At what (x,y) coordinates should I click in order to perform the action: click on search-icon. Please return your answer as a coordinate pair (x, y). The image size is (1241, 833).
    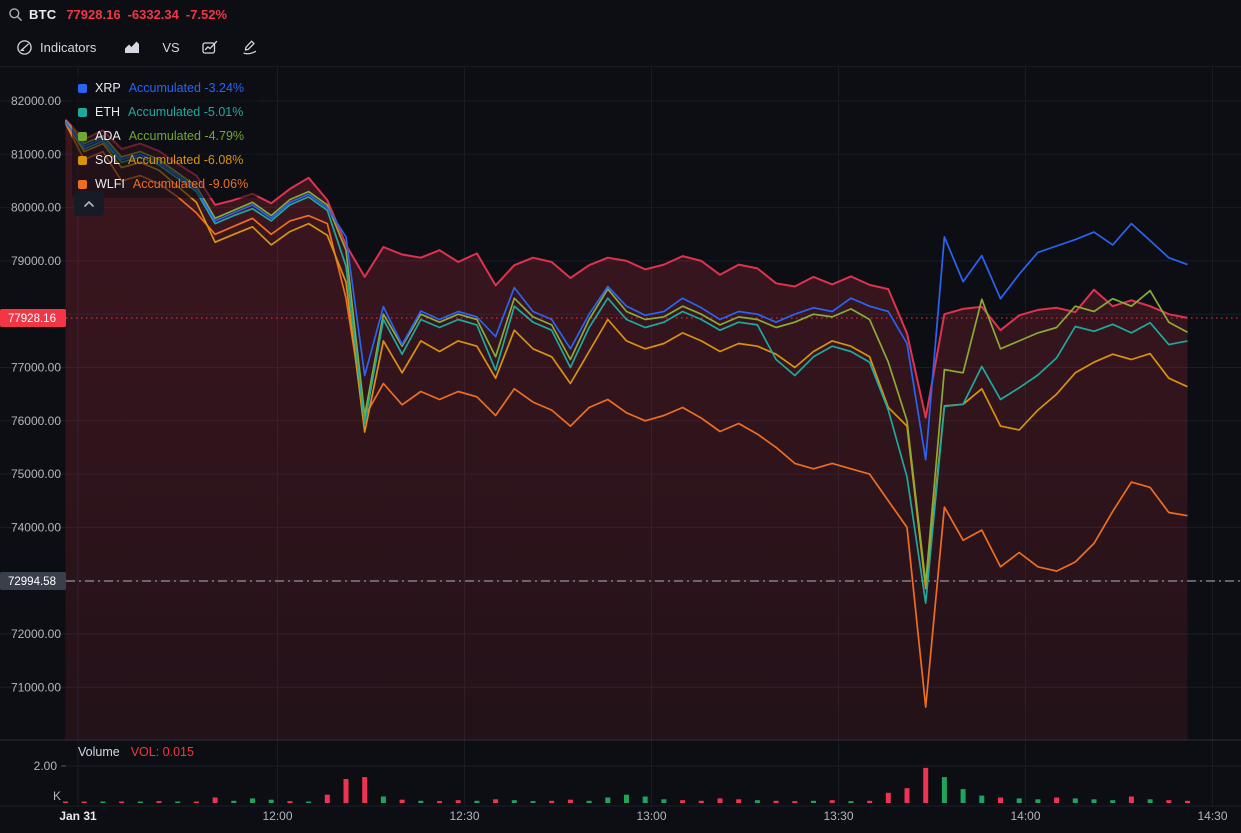
    Looking at the image, I should click on (15, 14).